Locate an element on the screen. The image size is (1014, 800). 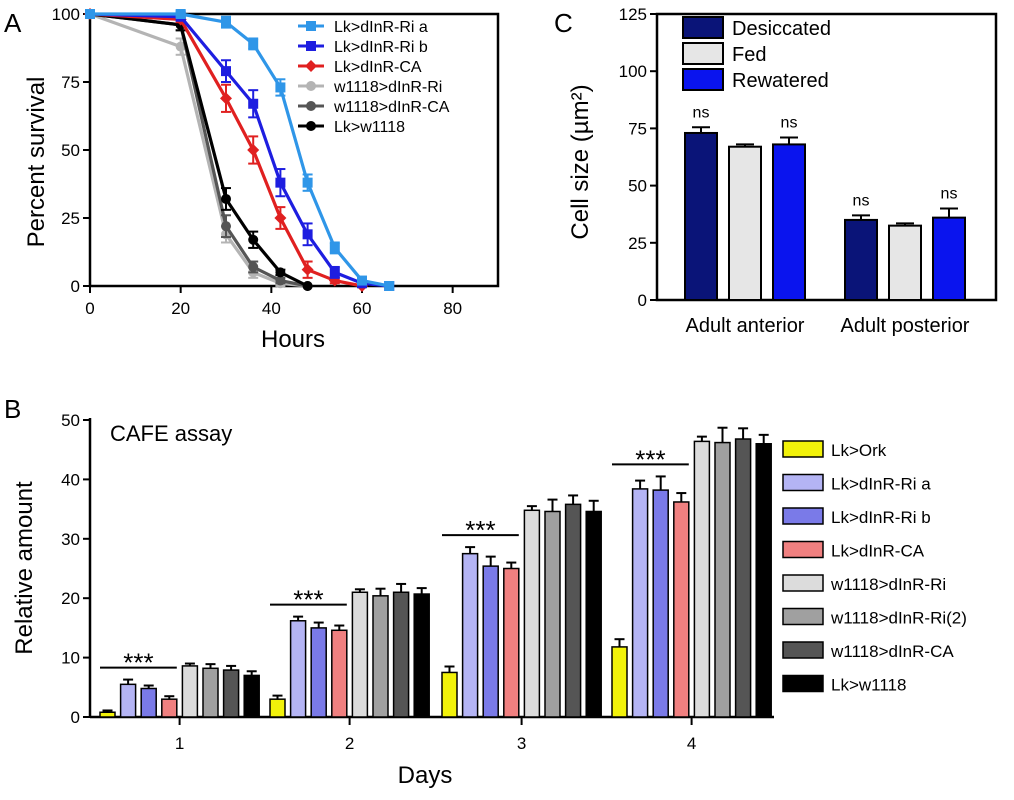
panel-a-legend-lk-dinr-ri-b-label: Lk>dInR-Ri b is located at coordinates (381, 47).